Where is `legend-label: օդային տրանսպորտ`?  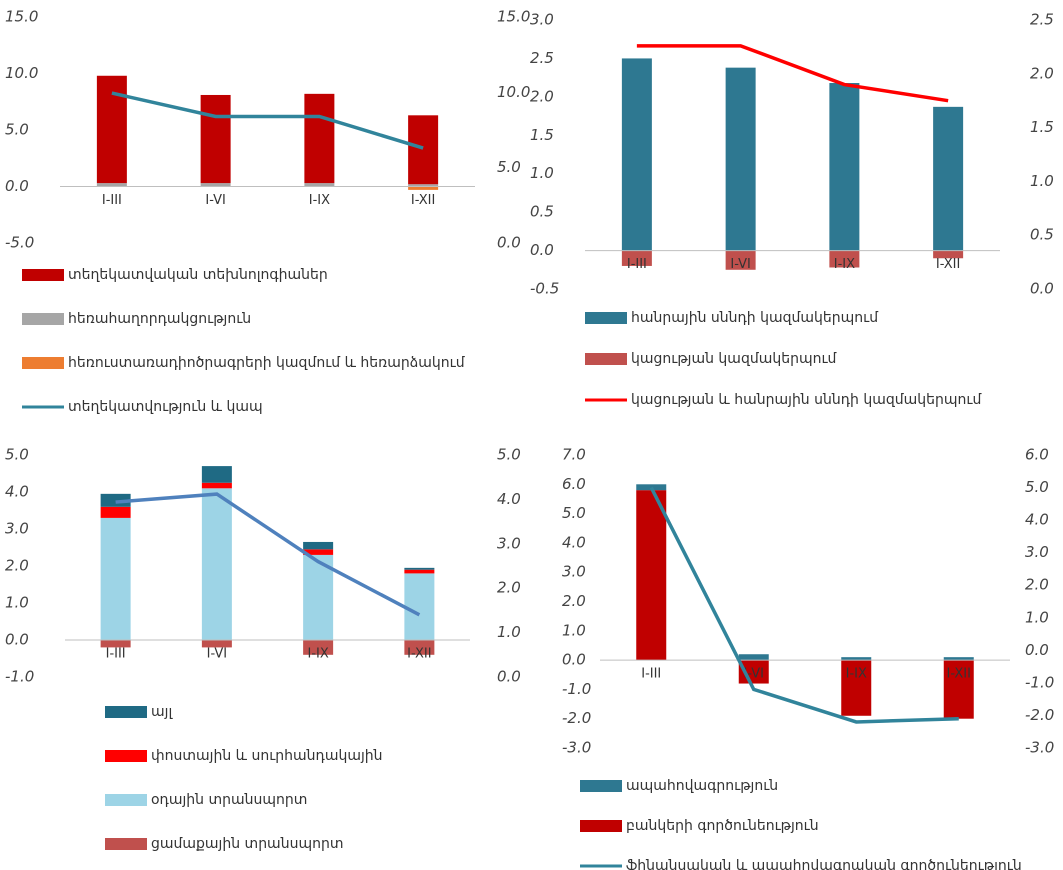
legend-label: օդային տրանսպորտ is located at coordinates (229, 800).